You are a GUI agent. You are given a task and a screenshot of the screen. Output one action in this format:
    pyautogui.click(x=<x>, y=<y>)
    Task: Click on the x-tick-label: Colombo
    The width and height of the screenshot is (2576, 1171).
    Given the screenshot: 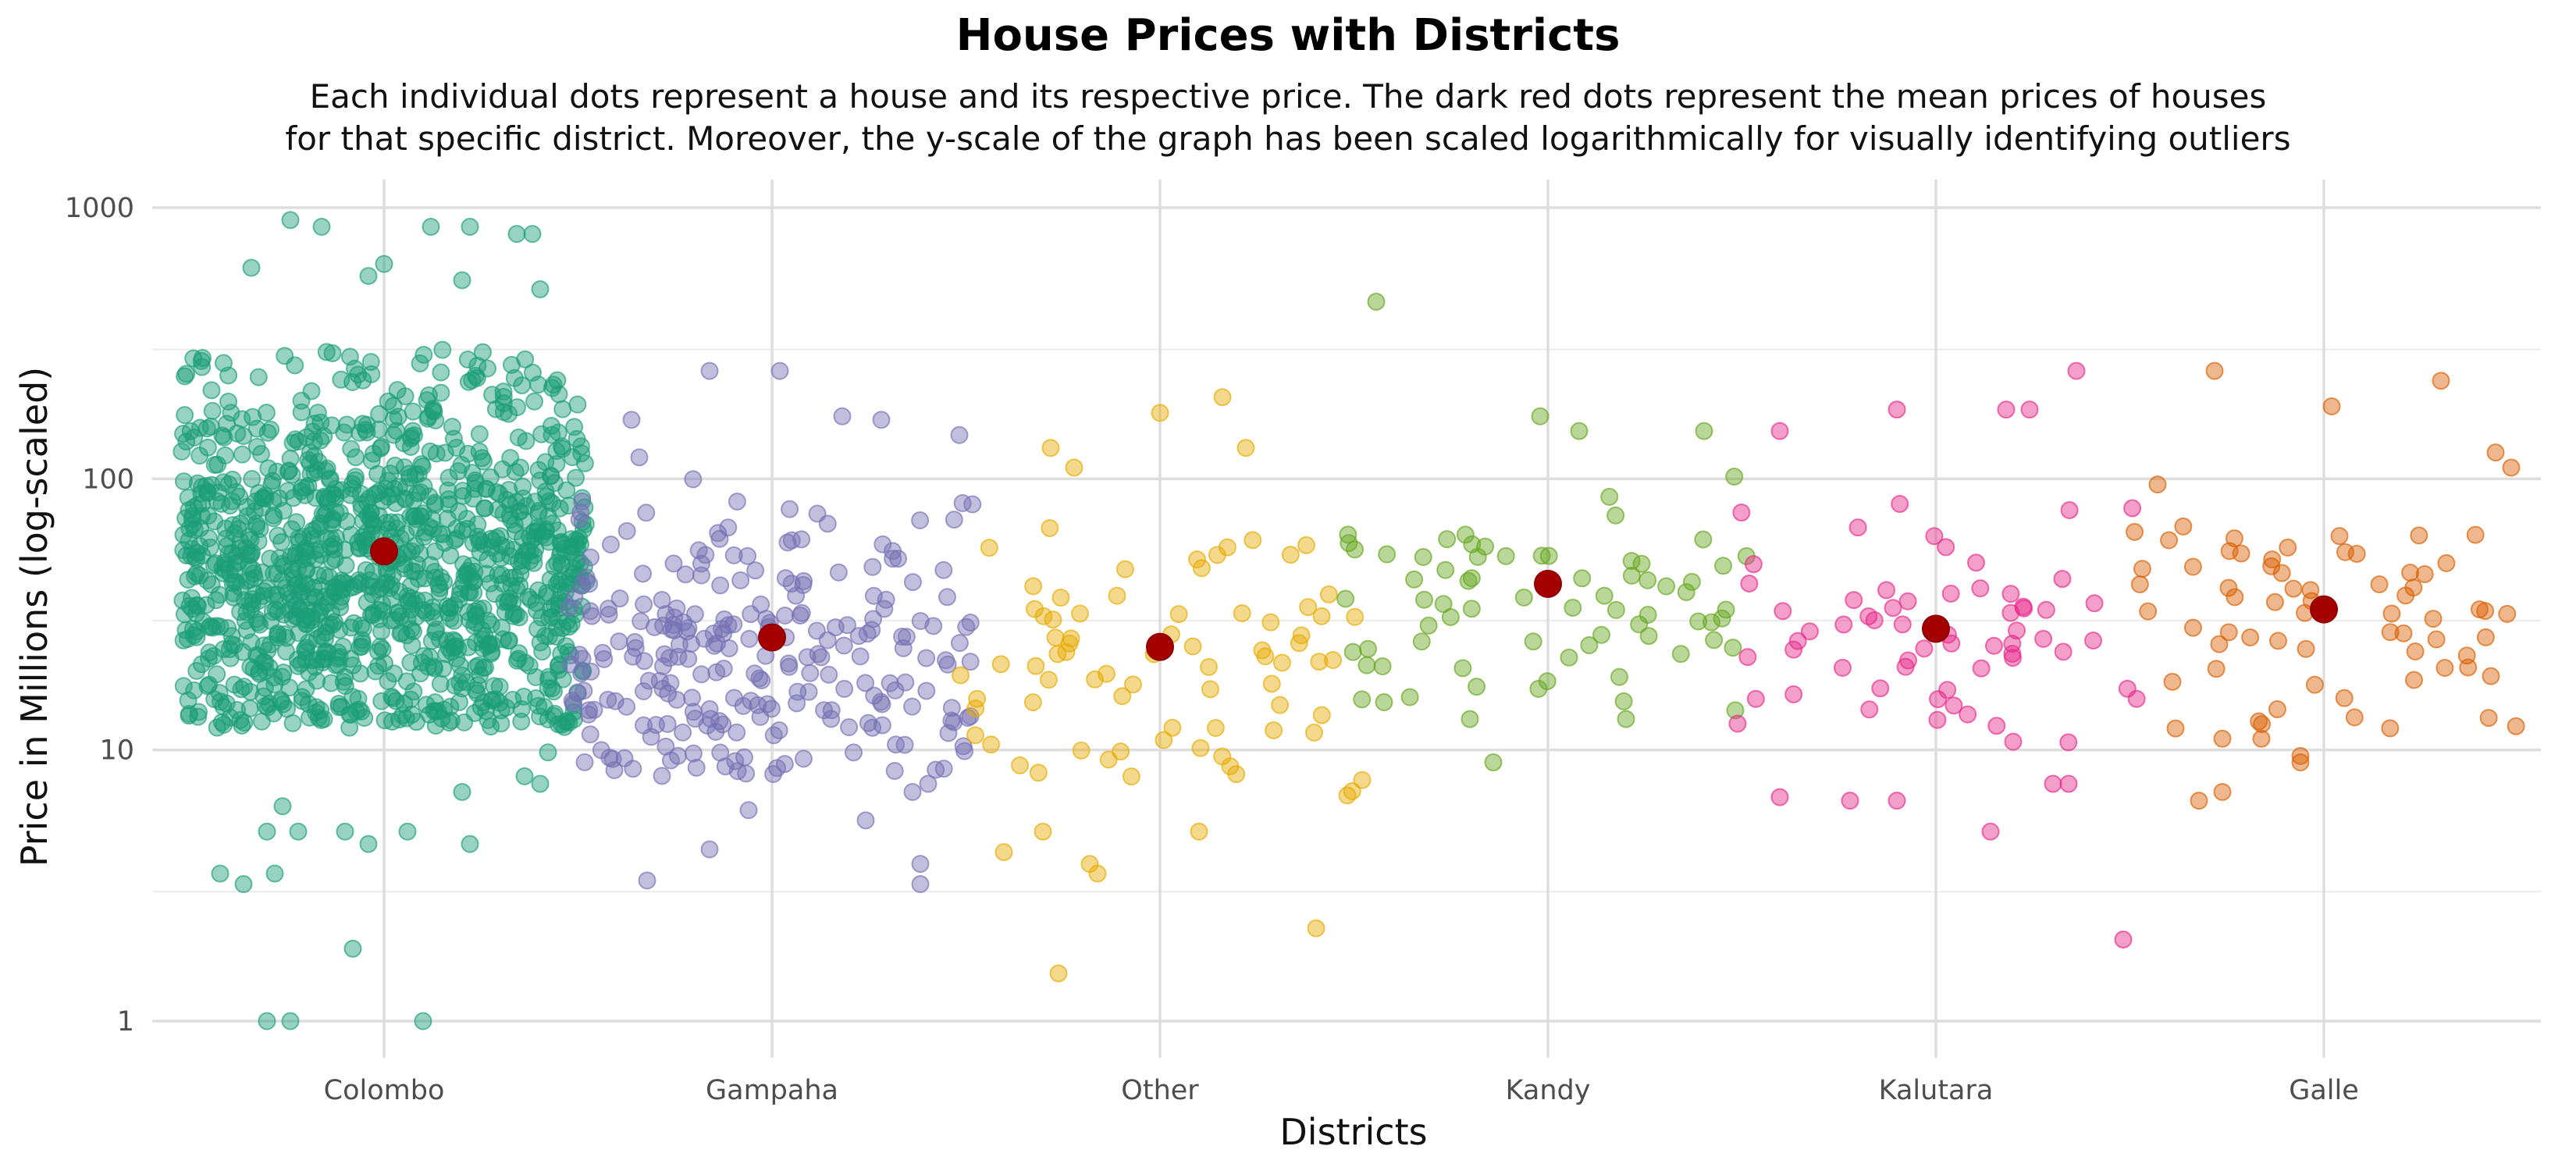 What is the action you would take?
    pyautogui.click(x=384, y=1090)
    